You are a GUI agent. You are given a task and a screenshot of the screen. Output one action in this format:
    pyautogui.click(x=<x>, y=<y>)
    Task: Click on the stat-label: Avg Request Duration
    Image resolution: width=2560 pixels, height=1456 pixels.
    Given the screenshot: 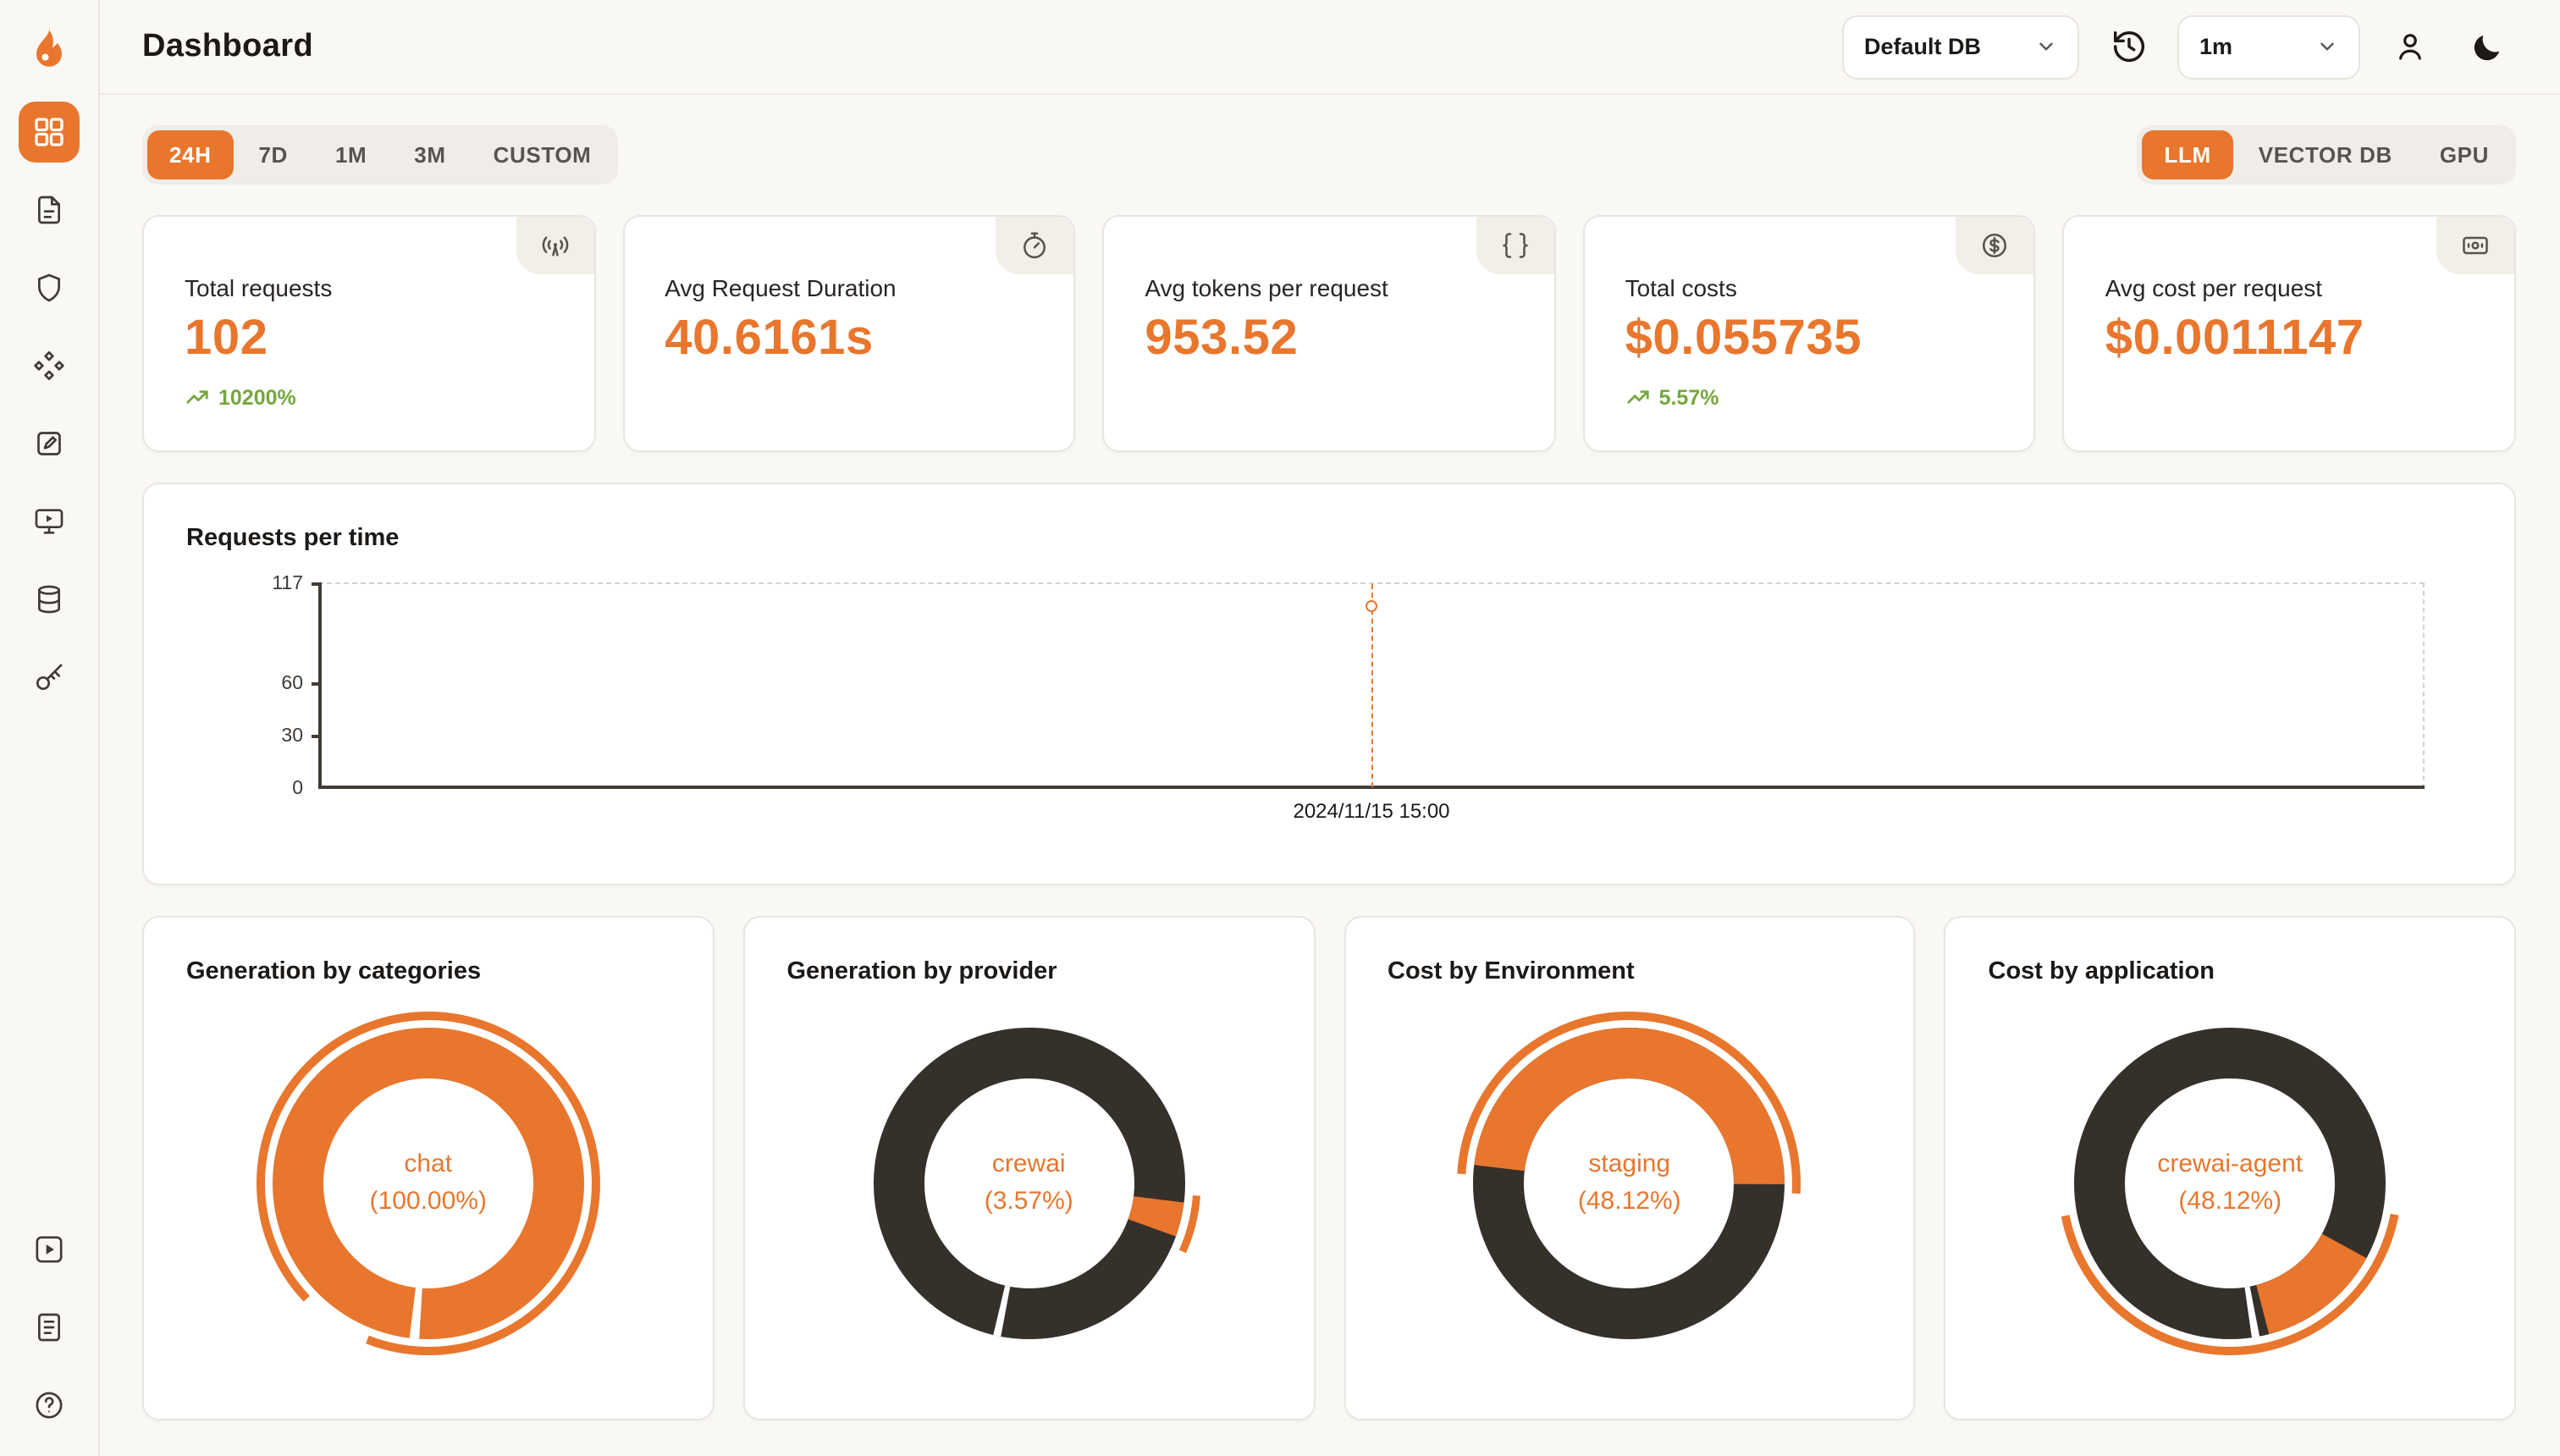 What is the action you would take?
    pyautogui.click(x=781, y=287)
    